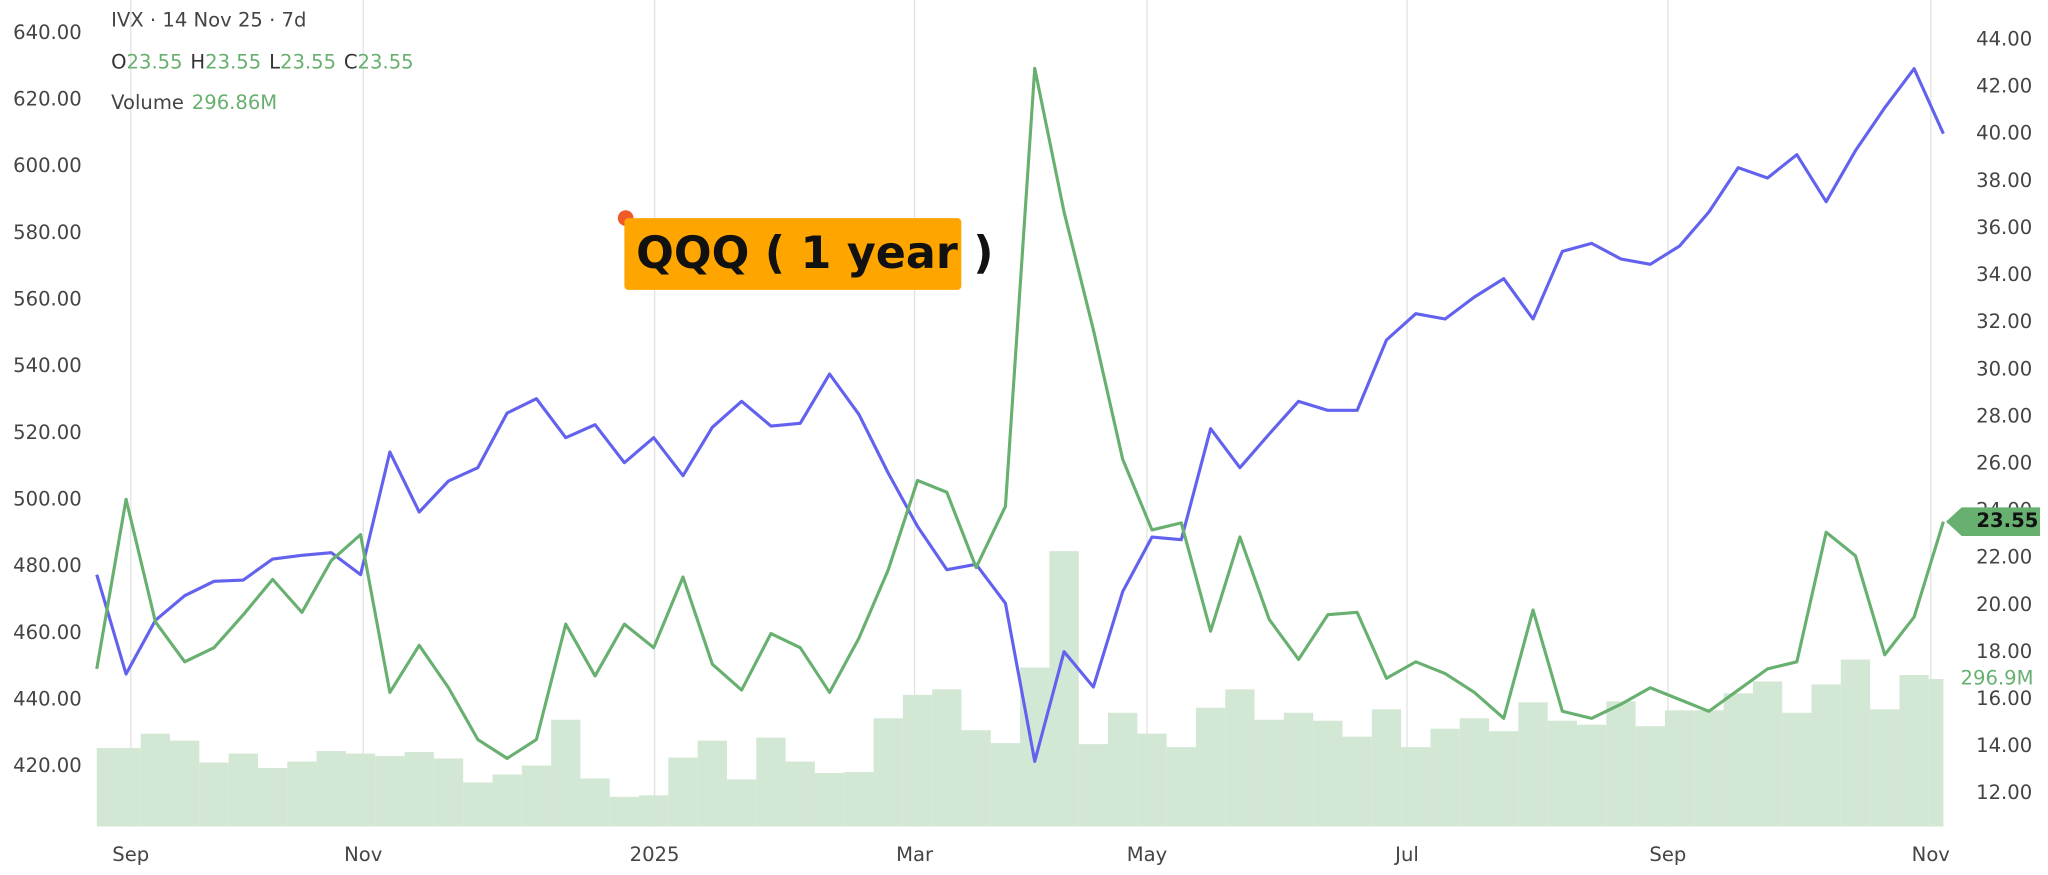 Image resolution: width=2048 pixels, height=875 pixels. Describe the element at coordinates (2004, 792) in the screenshot. I see `y2-tick-label: 12.00` at that location.